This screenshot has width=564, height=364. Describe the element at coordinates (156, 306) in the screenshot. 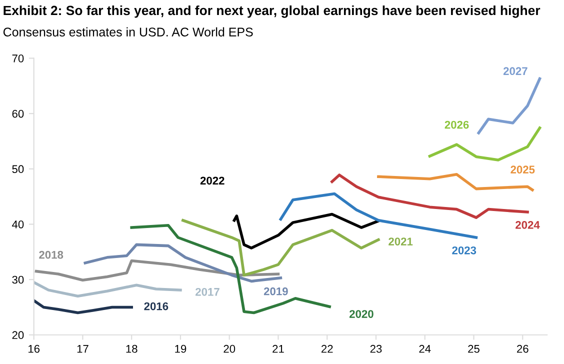

I see `series-label: 2016` at that location.